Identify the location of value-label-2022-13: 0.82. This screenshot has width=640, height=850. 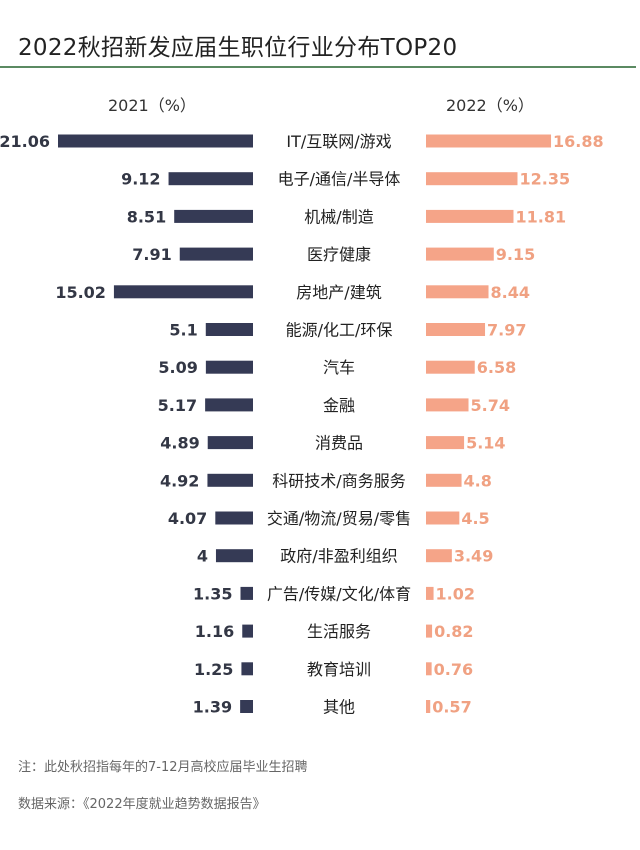
(453, 631).